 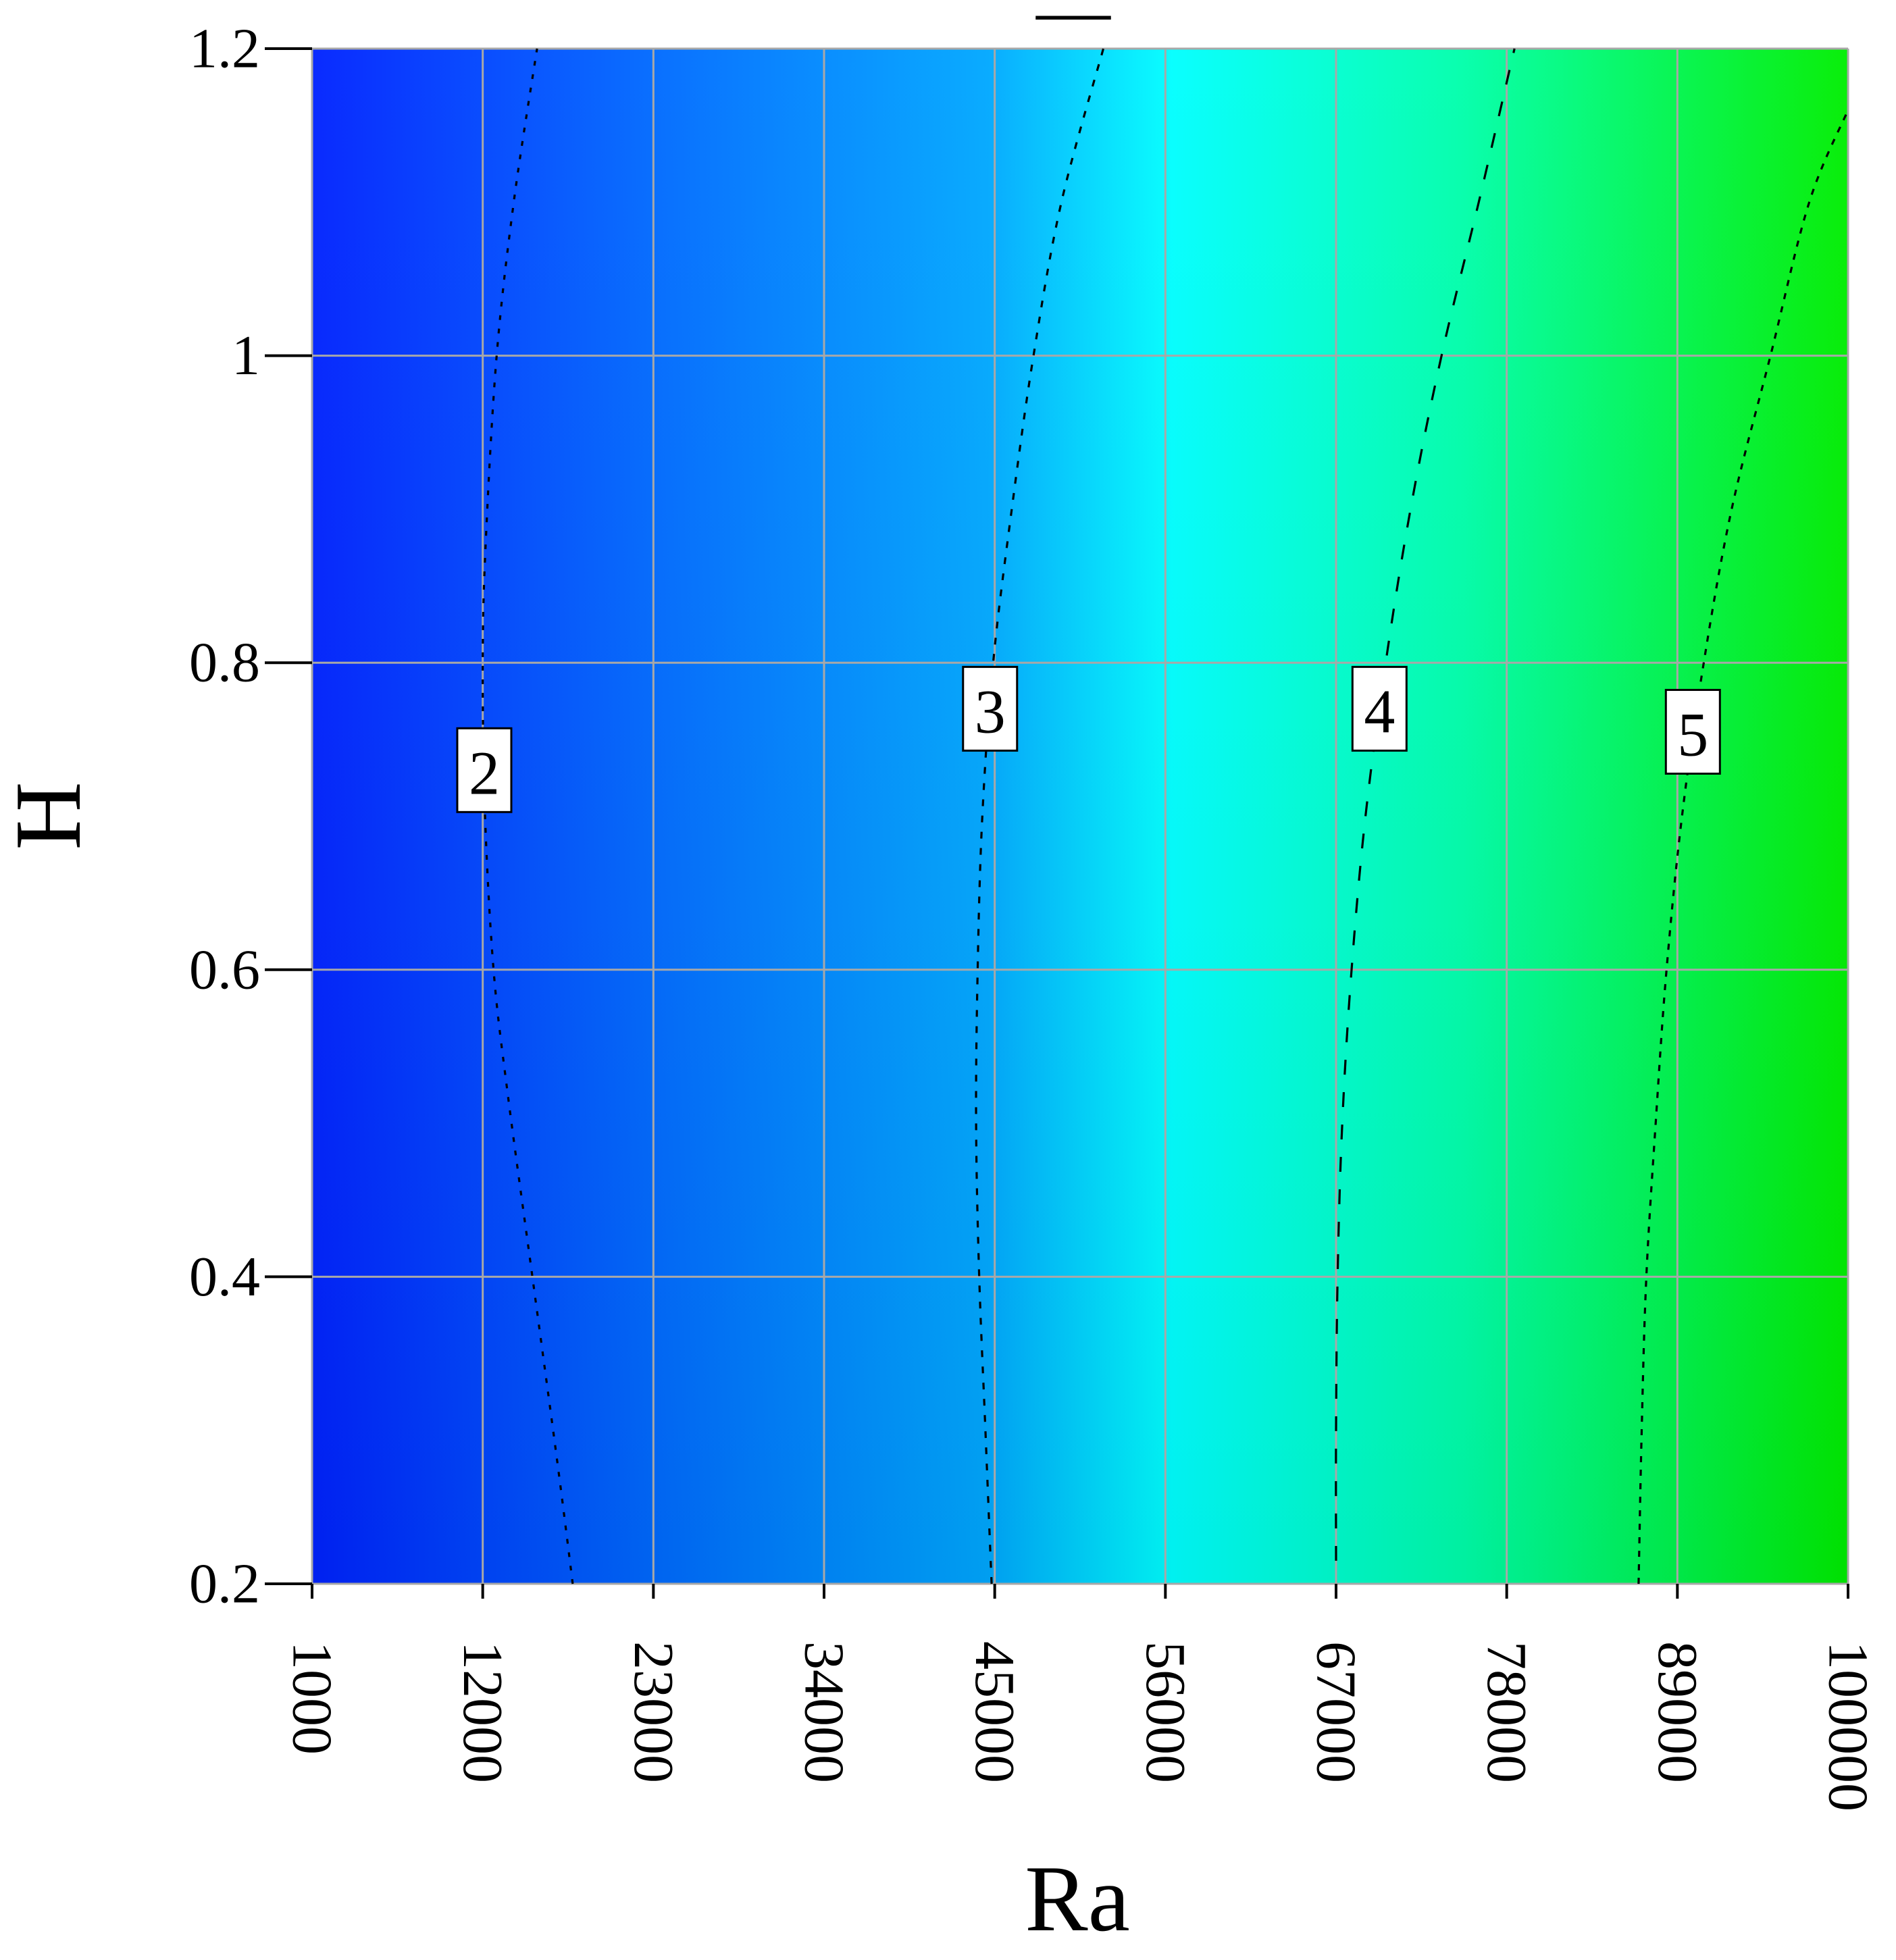 I want to click on y-axis: 0.2 0.4 0.6 0.8 1 1.2, so click(x=250, y=817).